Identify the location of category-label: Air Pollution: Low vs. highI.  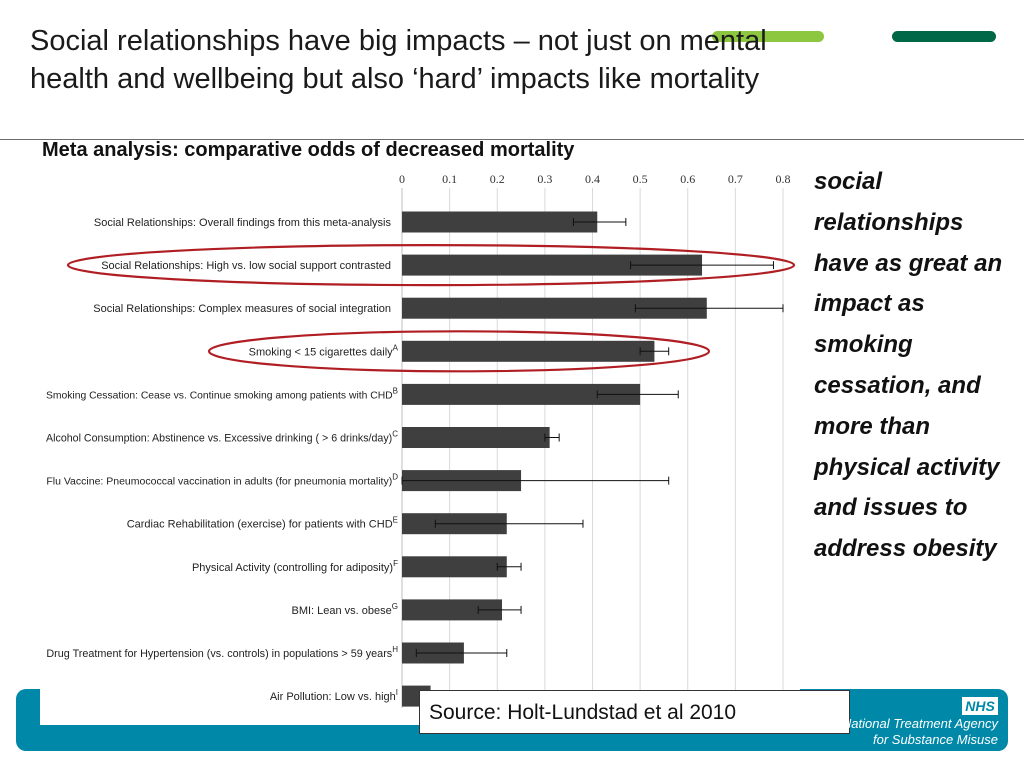
(334, 695).